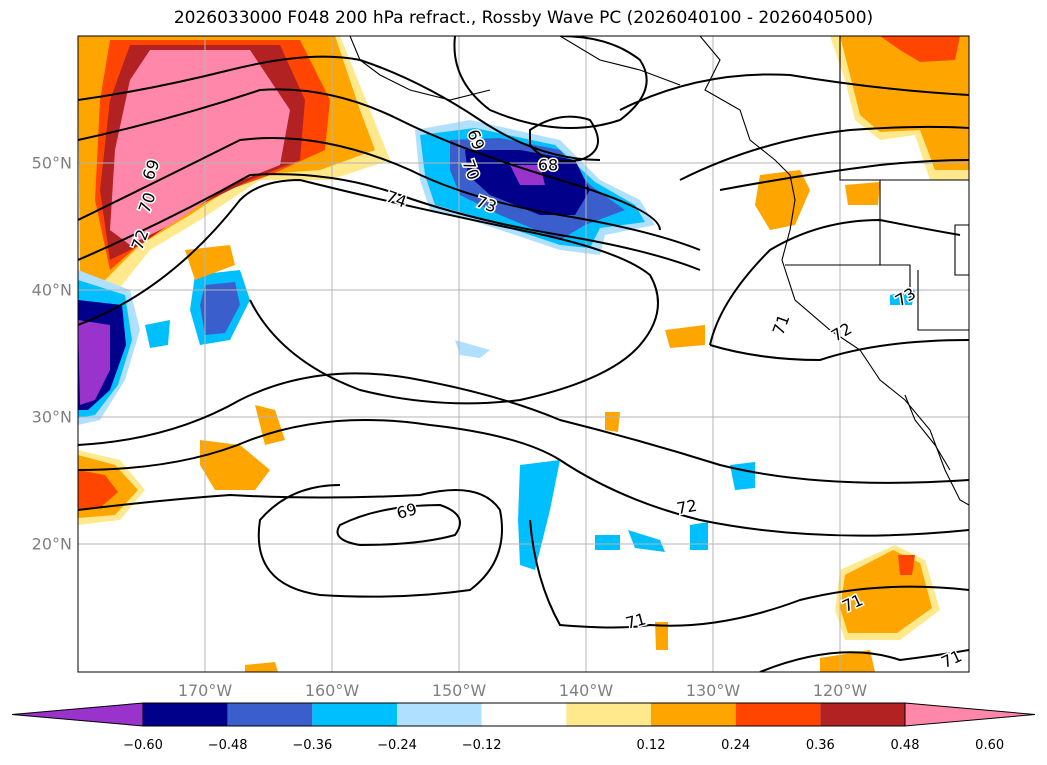  Describe the element at coordinates (481, 745) in the screenshot. I see `colorbar-tick-label: −0.12` at that location.